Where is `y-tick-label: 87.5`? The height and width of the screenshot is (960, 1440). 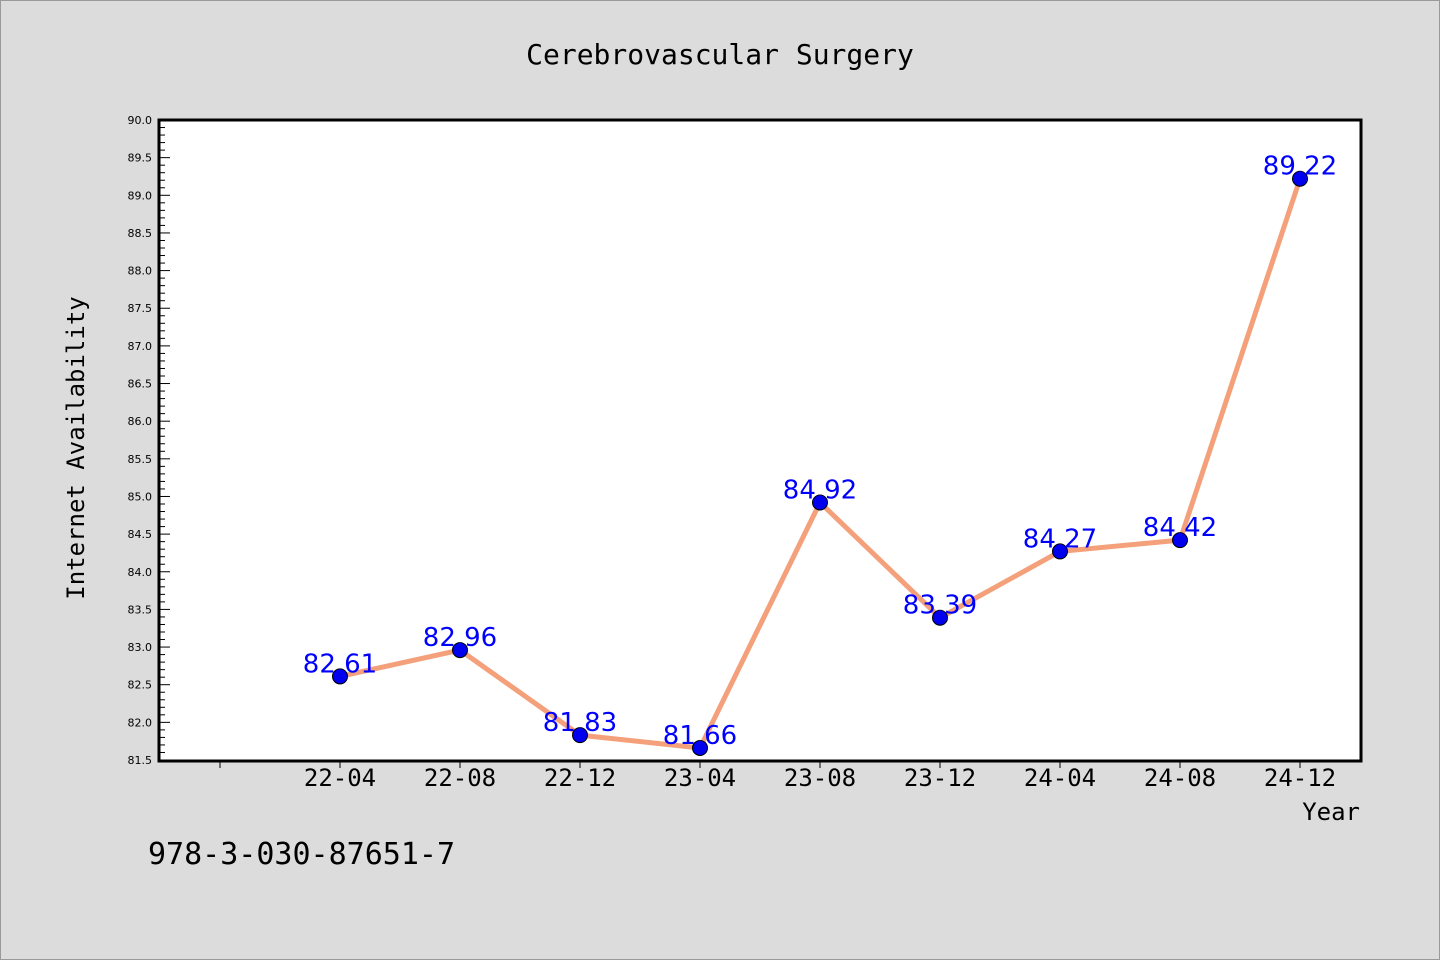
y-tick-label: 87.5 is located at coordinates (140, 308).